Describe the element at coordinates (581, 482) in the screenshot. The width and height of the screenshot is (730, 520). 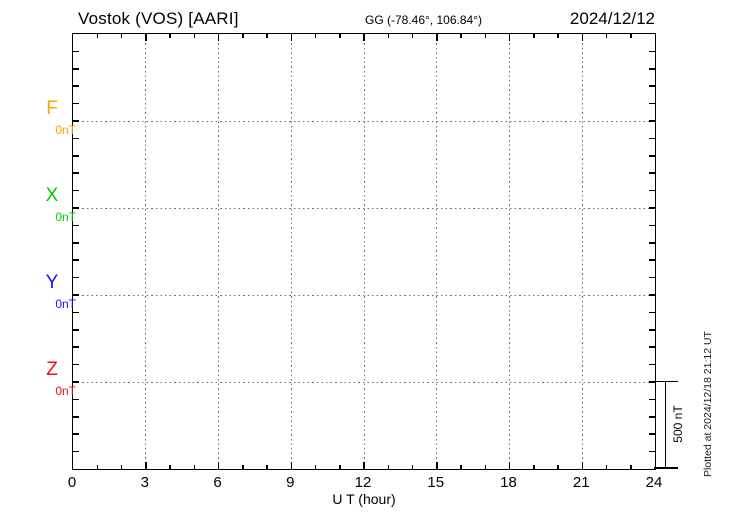
I see `x-tick-label-21: 21` at that location.